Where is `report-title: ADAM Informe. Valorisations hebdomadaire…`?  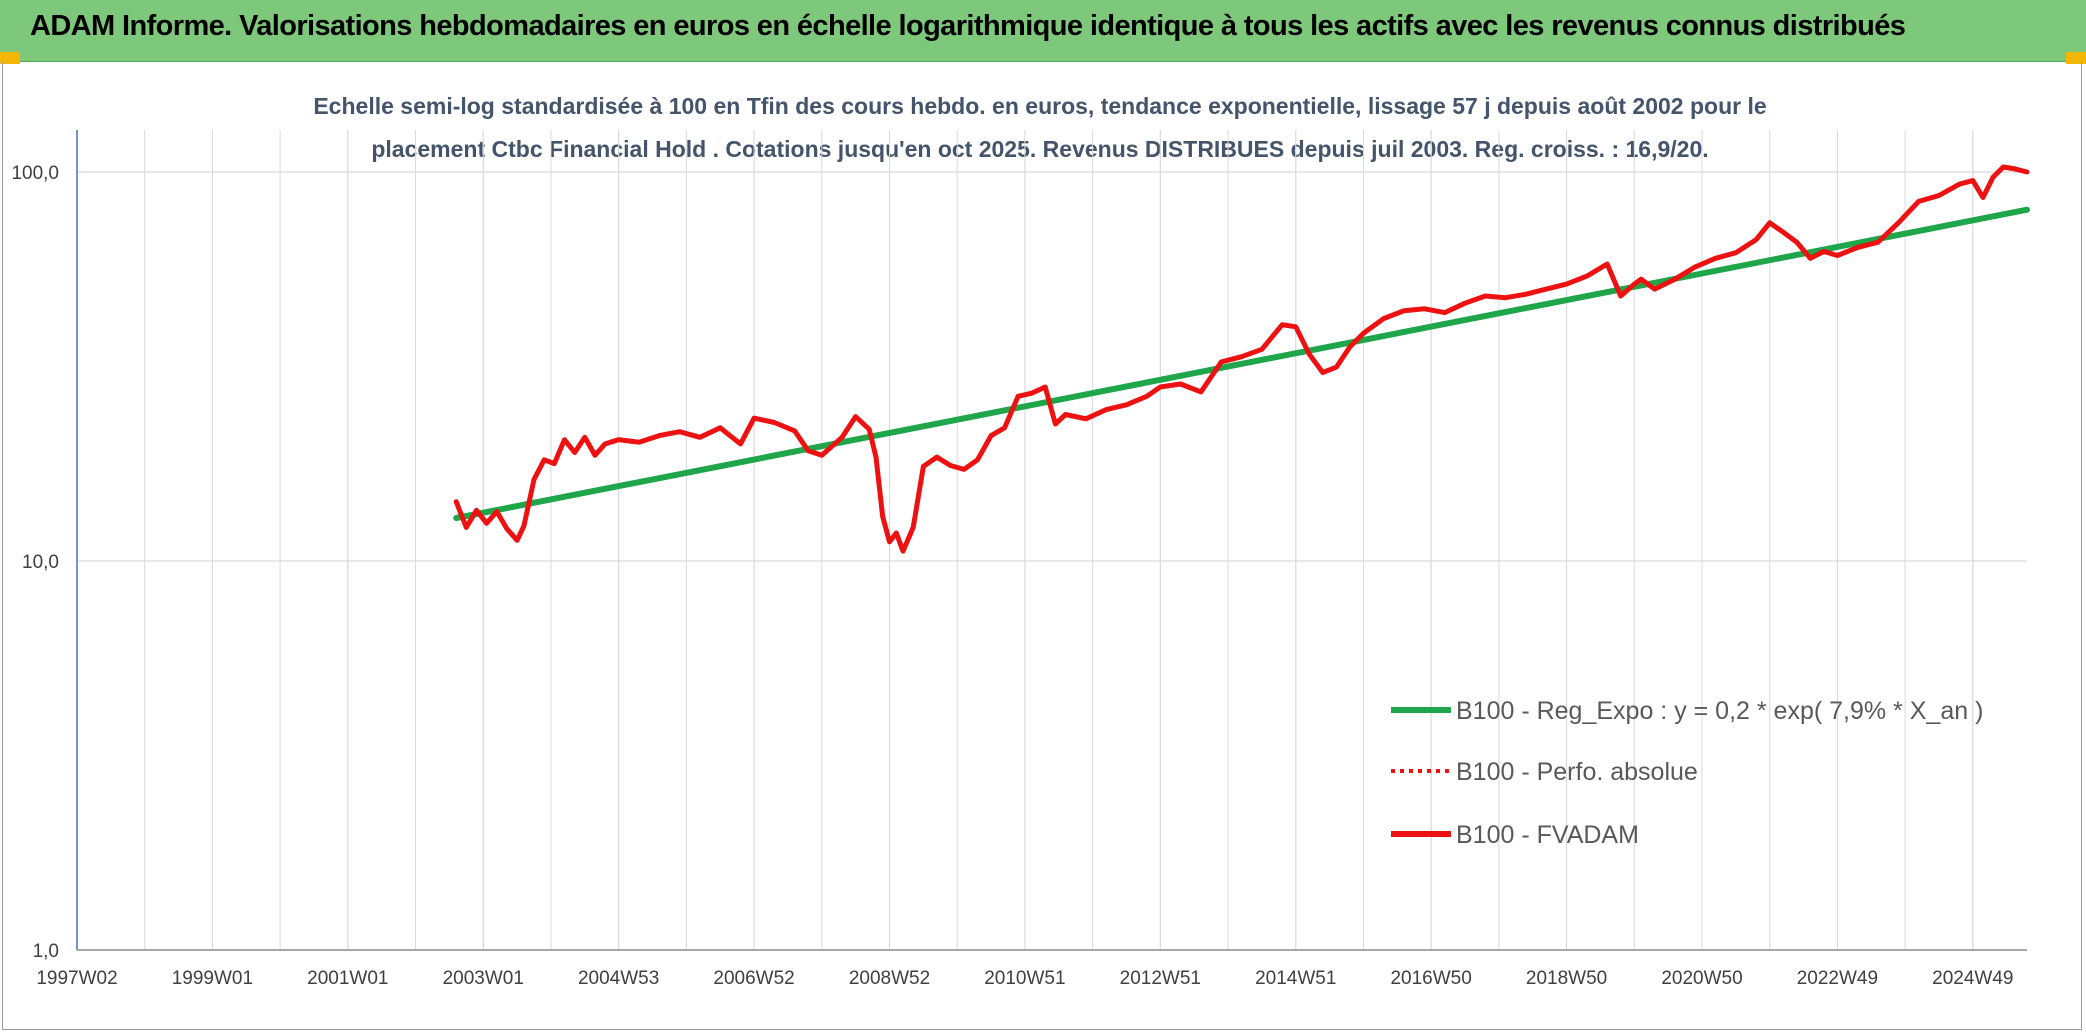 report-title: ADAM Informe. Valorisations hebdomadaire… is located at coordinates (968, 26).